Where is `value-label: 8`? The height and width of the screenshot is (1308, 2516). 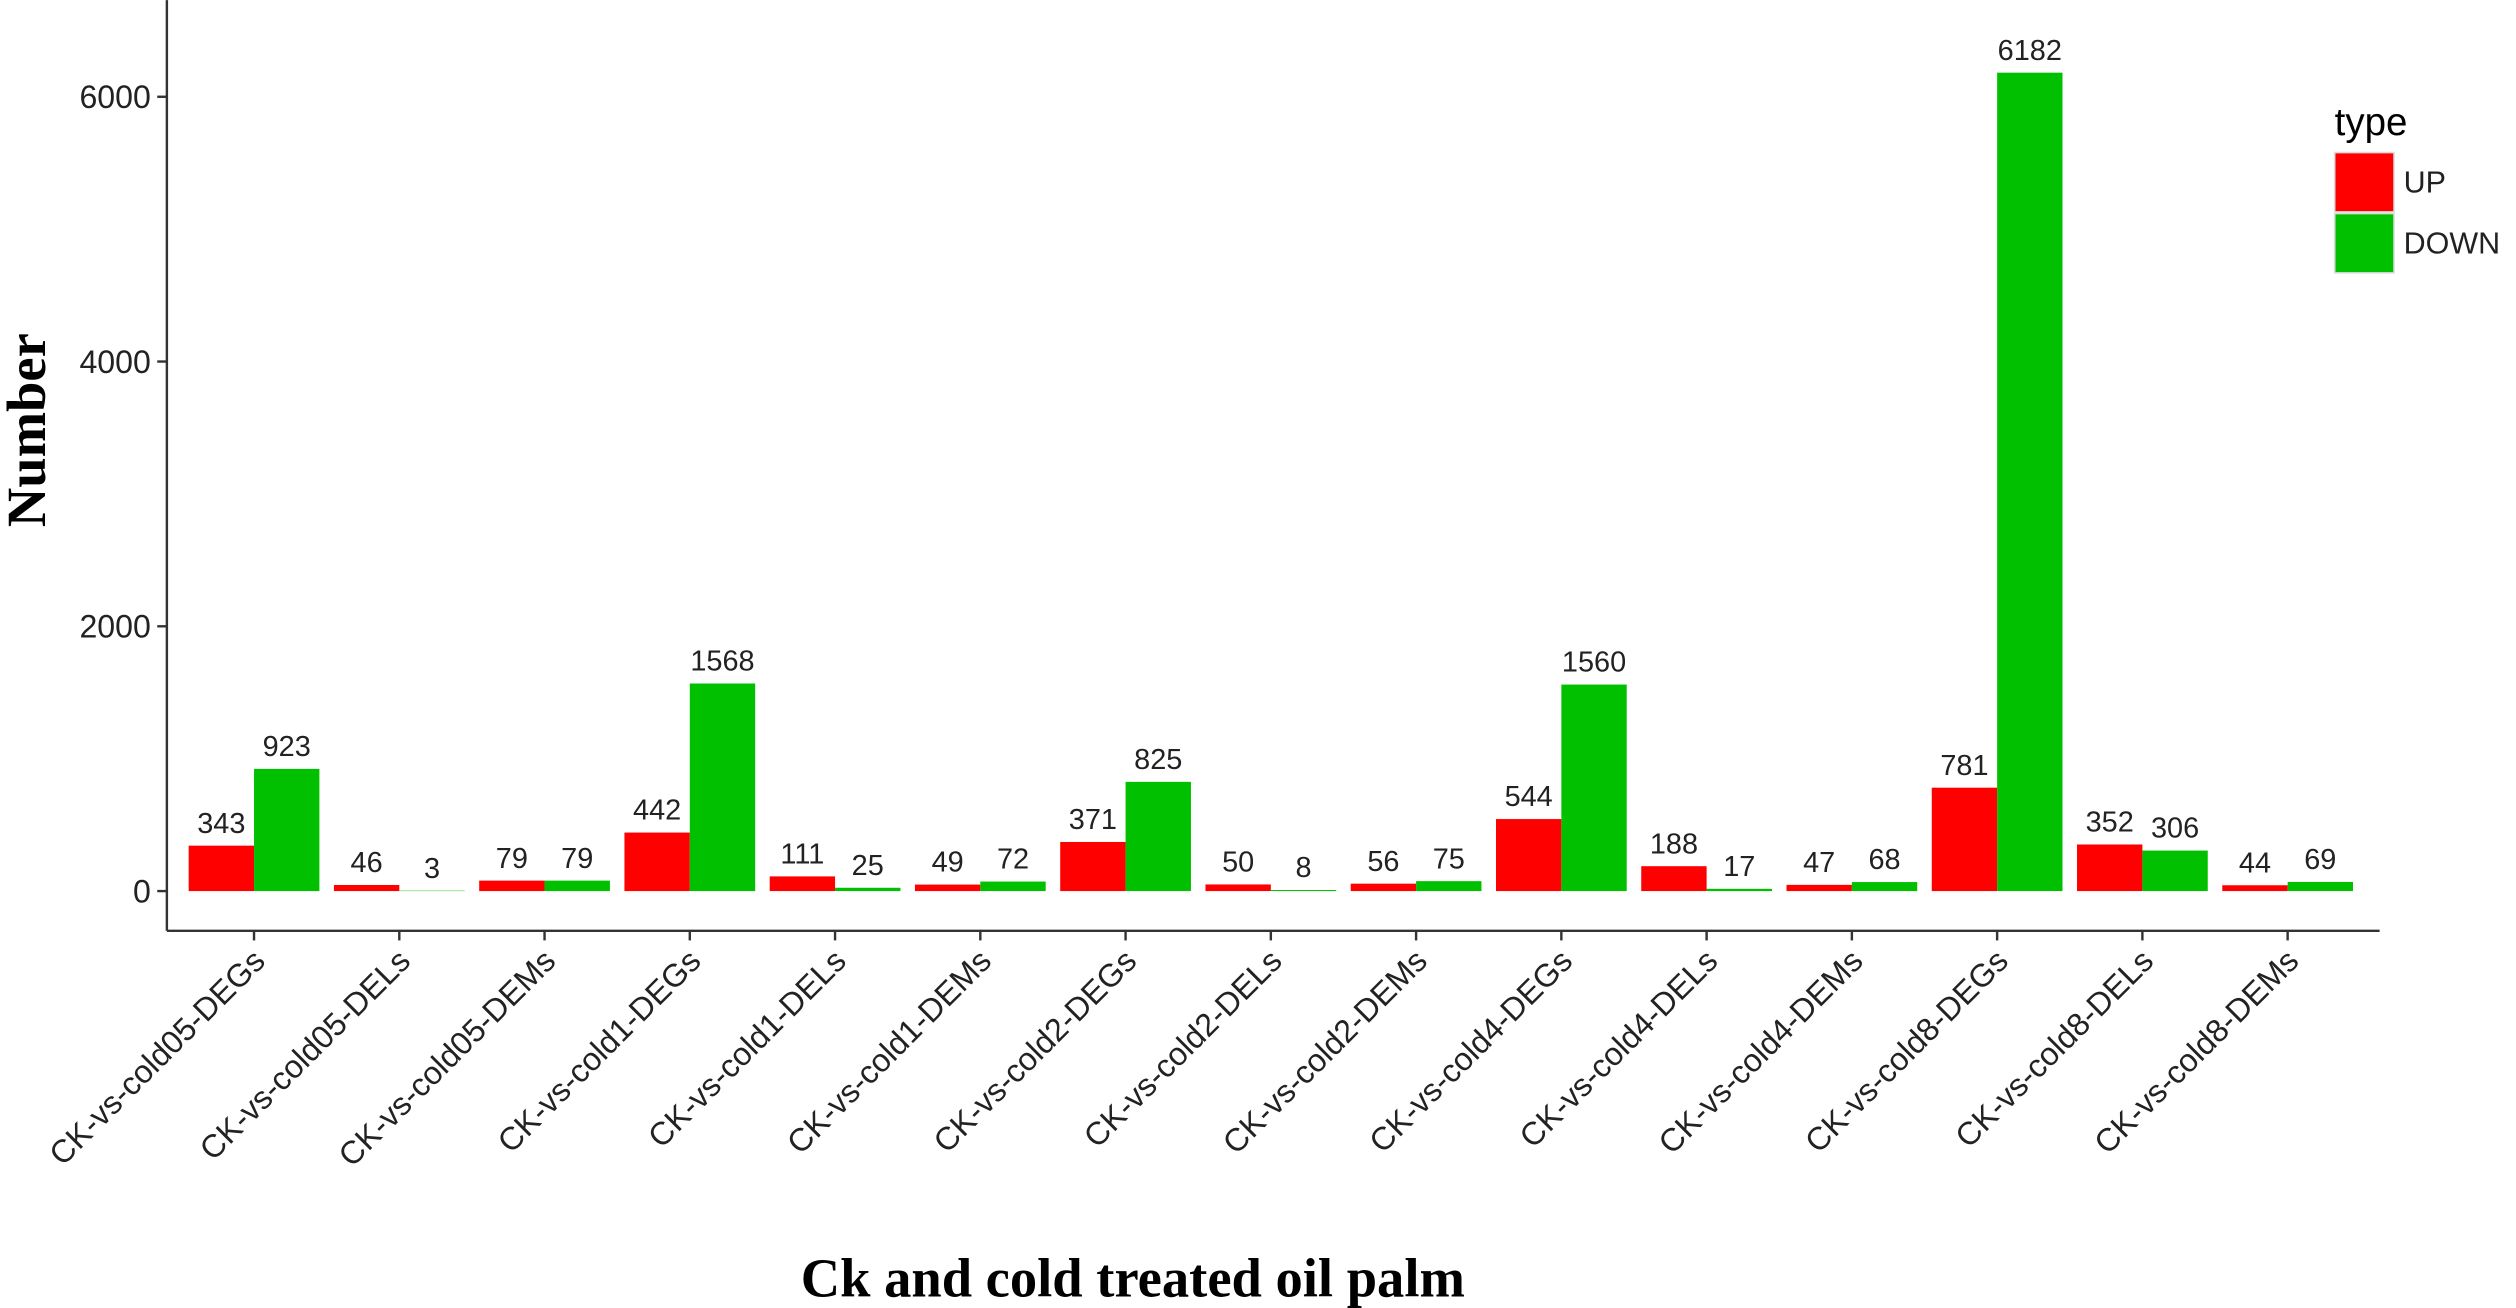 value-label: 8 is located at coordinates (1303, 868).